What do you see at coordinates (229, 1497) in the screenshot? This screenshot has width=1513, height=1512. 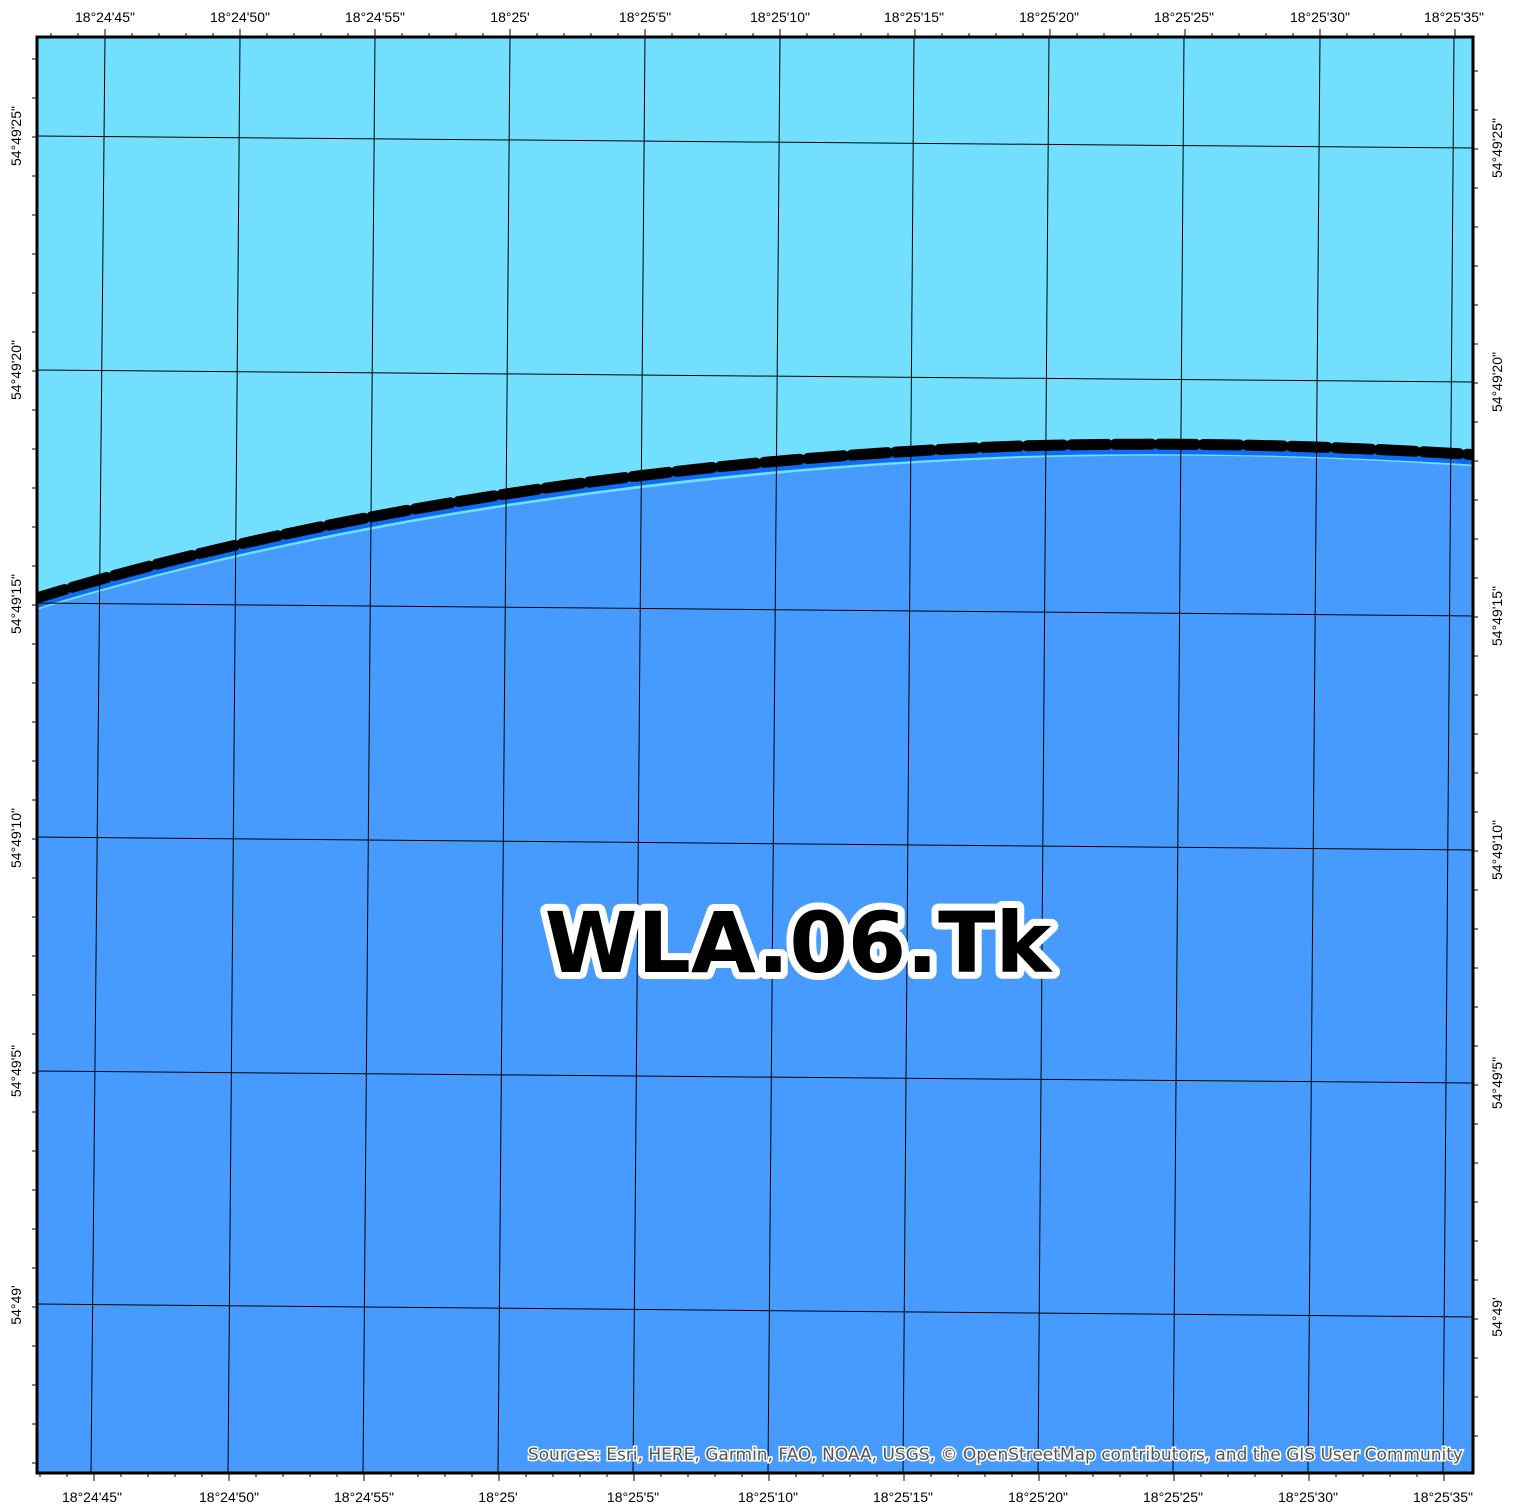 I see `lon-label-bottom: 18°24'50"` at bounding box center [229, 1497].